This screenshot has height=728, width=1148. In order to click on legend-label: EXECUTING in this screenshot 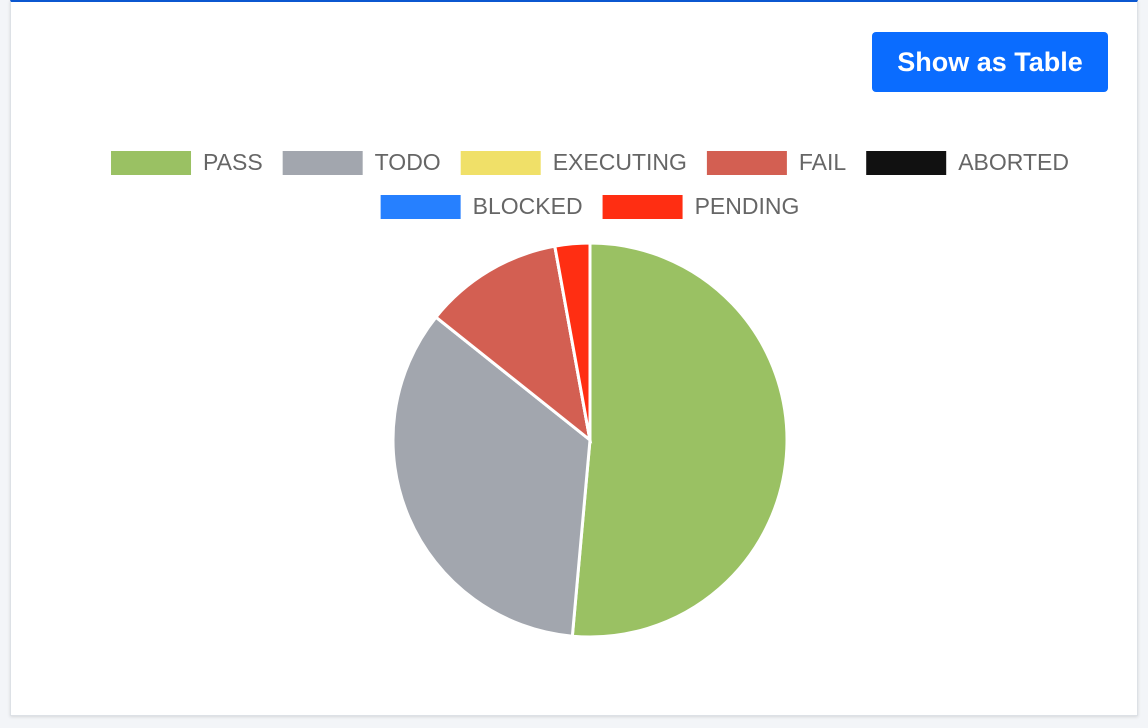, I will do `click(620, 162)`.